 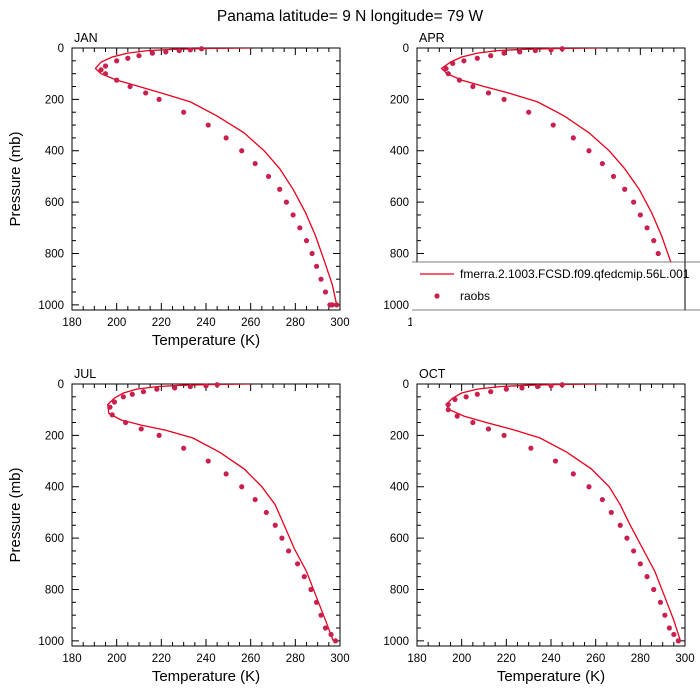 I want to click on x-tick-label: 300, so click(x=339, y=659).